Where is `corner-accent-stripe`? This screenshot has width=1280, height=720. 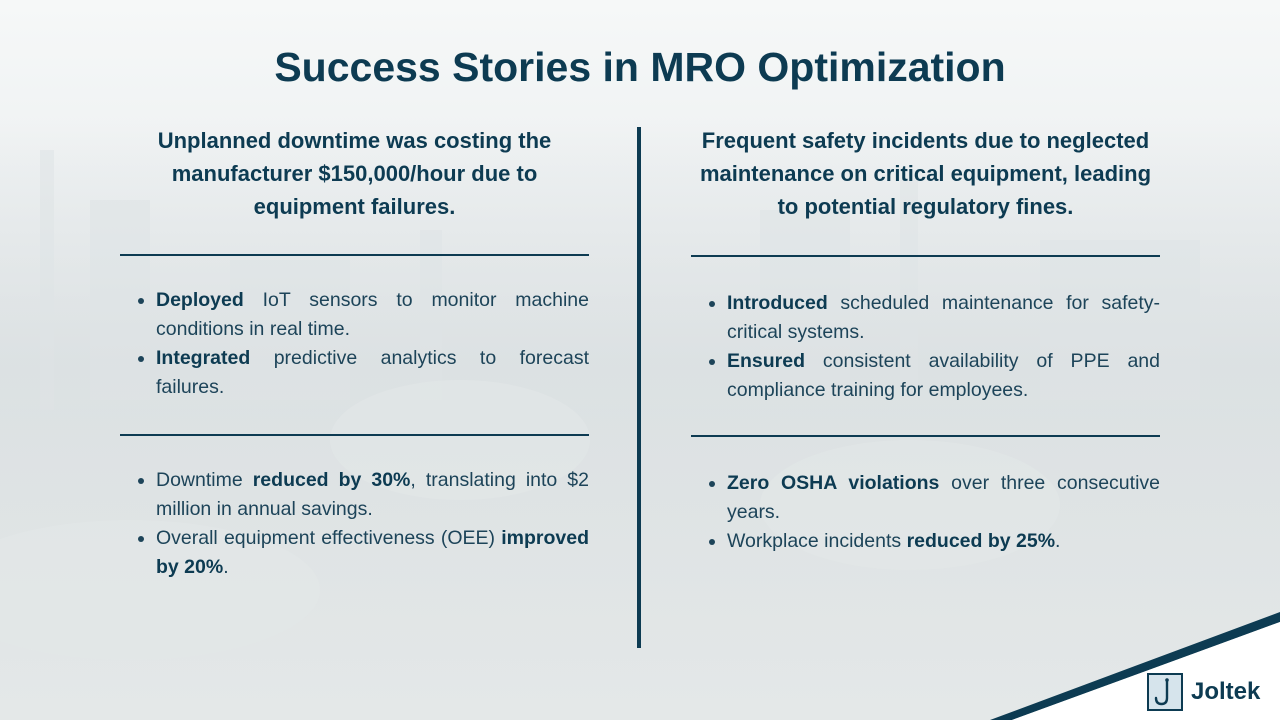 corner-accent-stripe is located at coordinates (1135, 666).